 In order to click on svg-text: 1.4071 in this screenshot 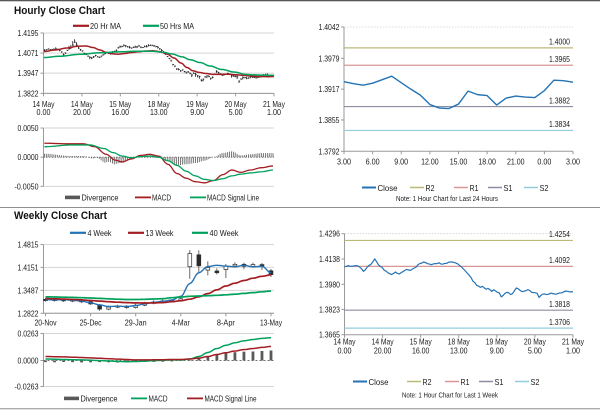, I will do `click(28, 53)`.